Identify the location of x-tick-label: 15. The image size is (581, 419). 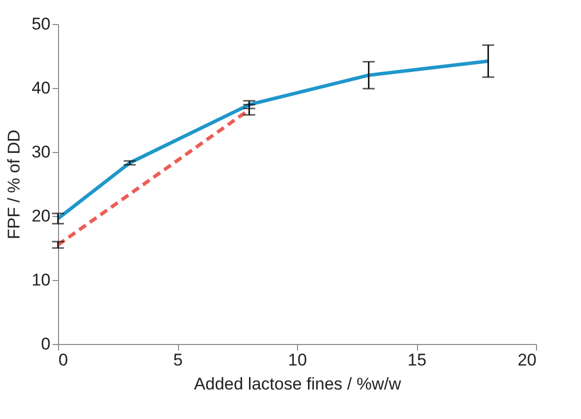
(417, 360).